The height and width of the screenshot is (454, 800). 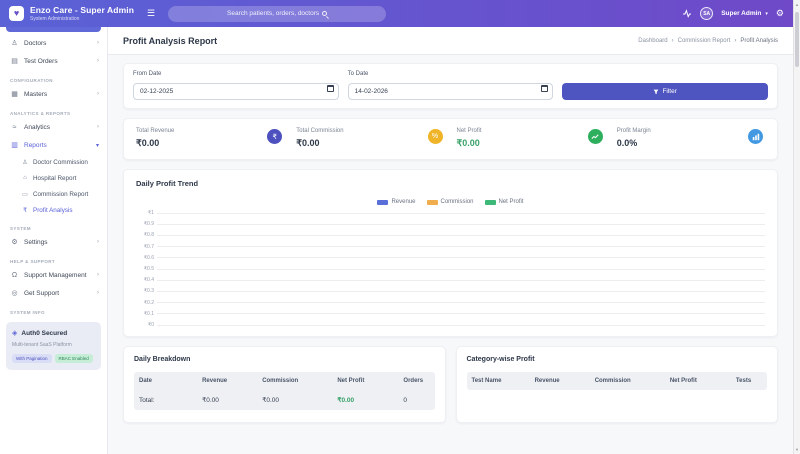 I want to click on search-placeholder: Search patients, orders, doctors, so click(x=273, y=13).